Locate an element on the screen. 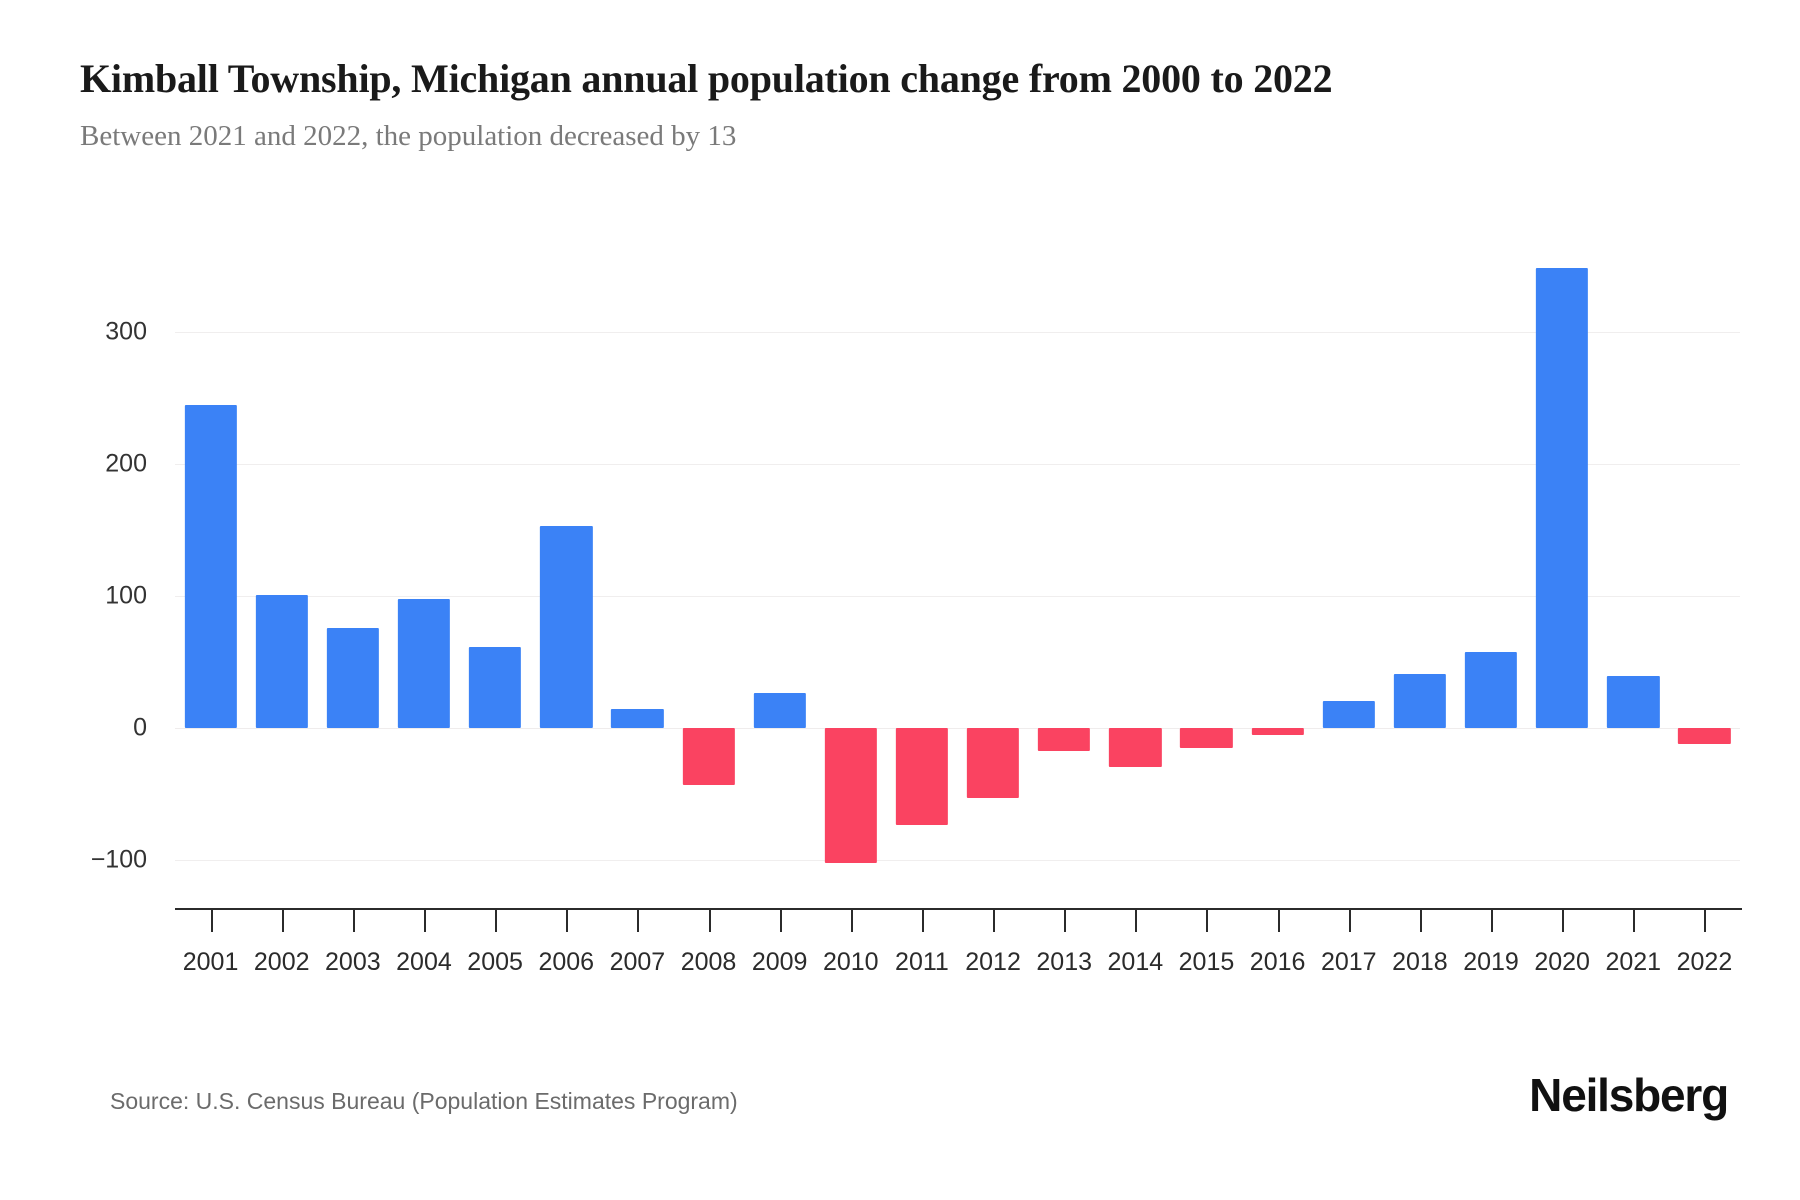 This screenshot has height=1200, width=1800. x-axis-label-2003: 2003 is located at coordinates (353, 962).